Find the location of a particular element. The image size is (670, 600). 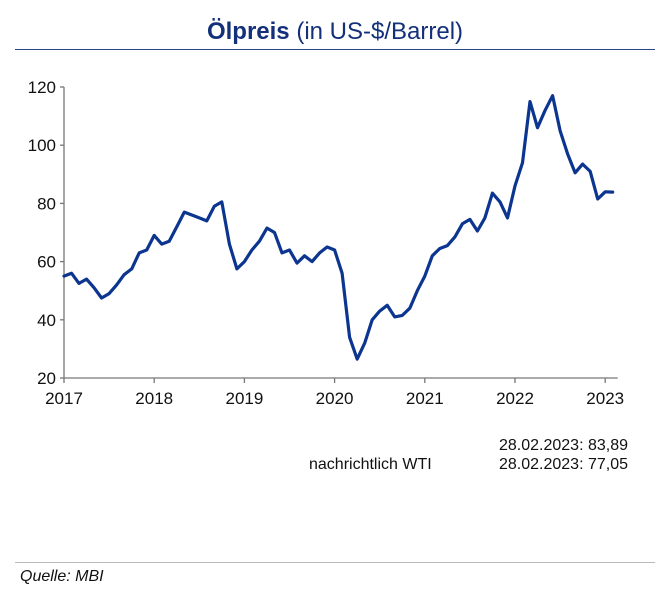

wti-latest-value: 28.02.2023: 77,05 is located at coordinates (563, 464).